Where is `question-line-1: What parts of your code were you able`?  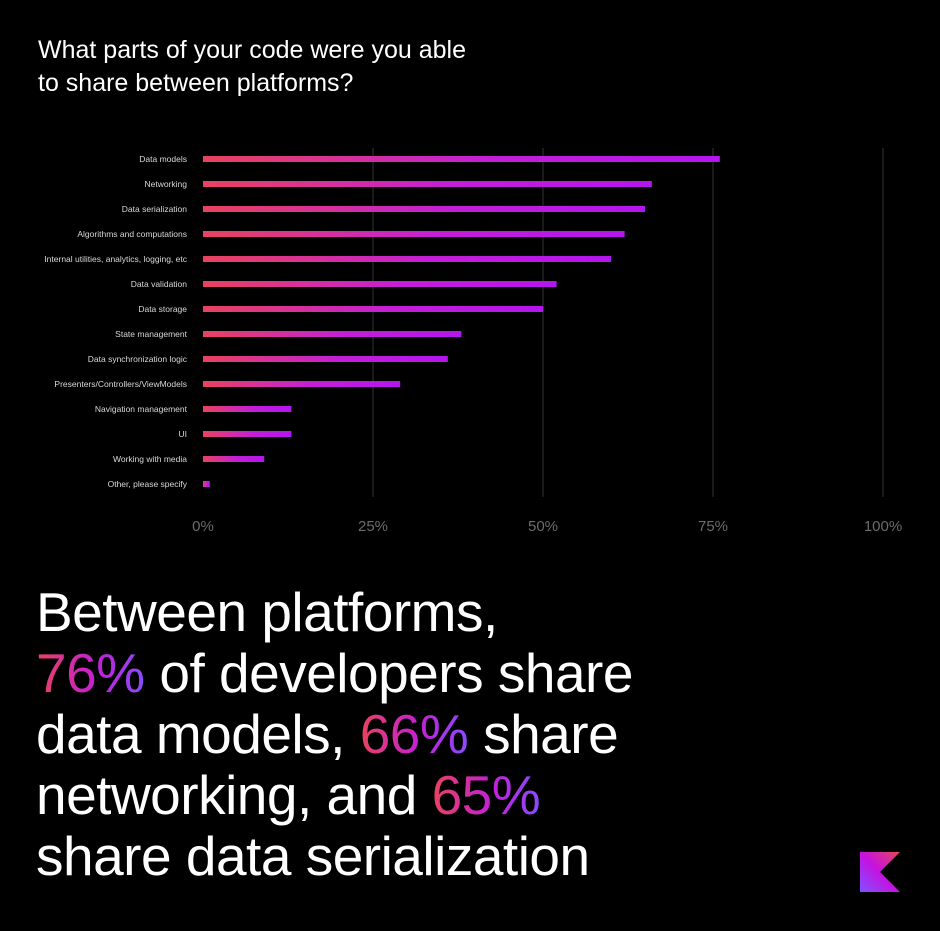
question-line-1: What parts of your code were you able is located at coordinates (252, 50).